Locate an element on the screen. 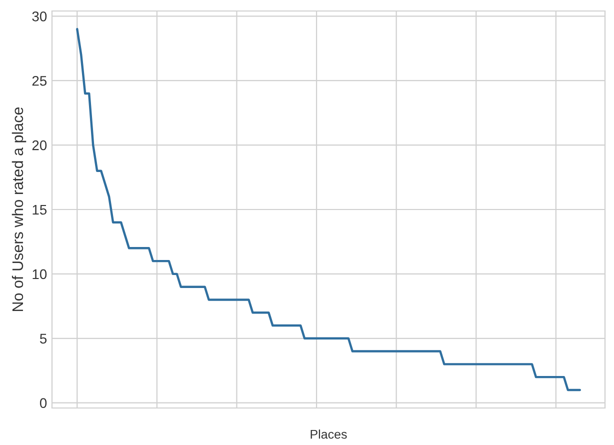  x-axis-title: Places is located at coordinates (328, 434).